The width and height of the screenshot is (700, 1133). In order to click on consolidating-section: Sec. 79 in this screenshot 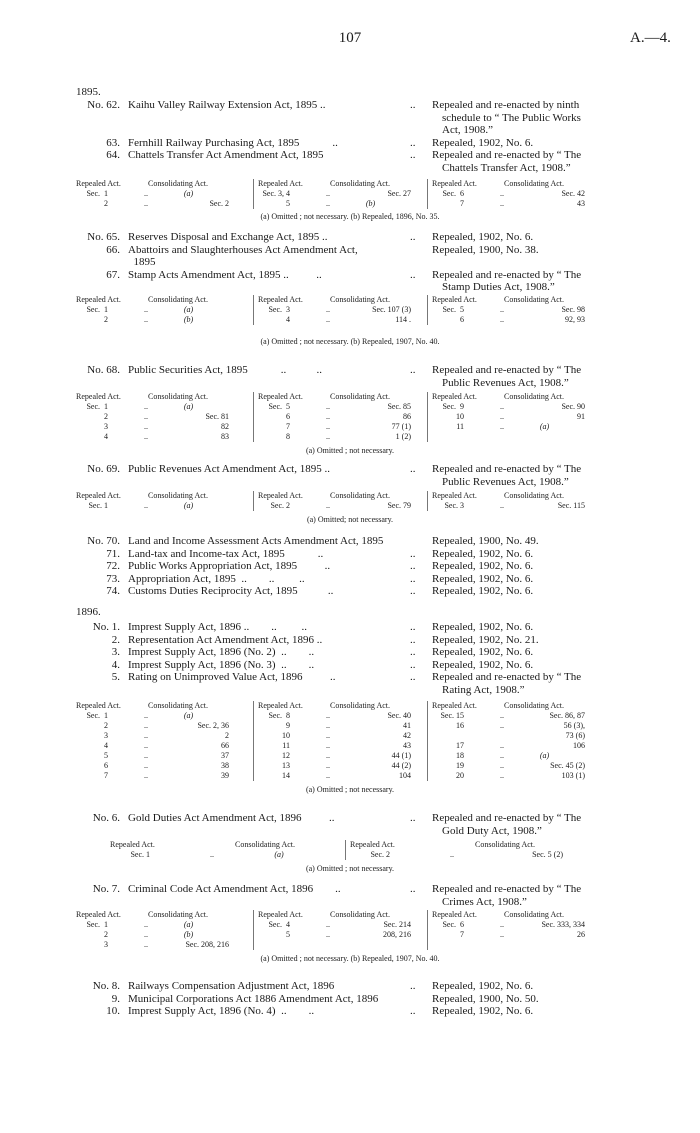, I will do `click(399, 505)`.